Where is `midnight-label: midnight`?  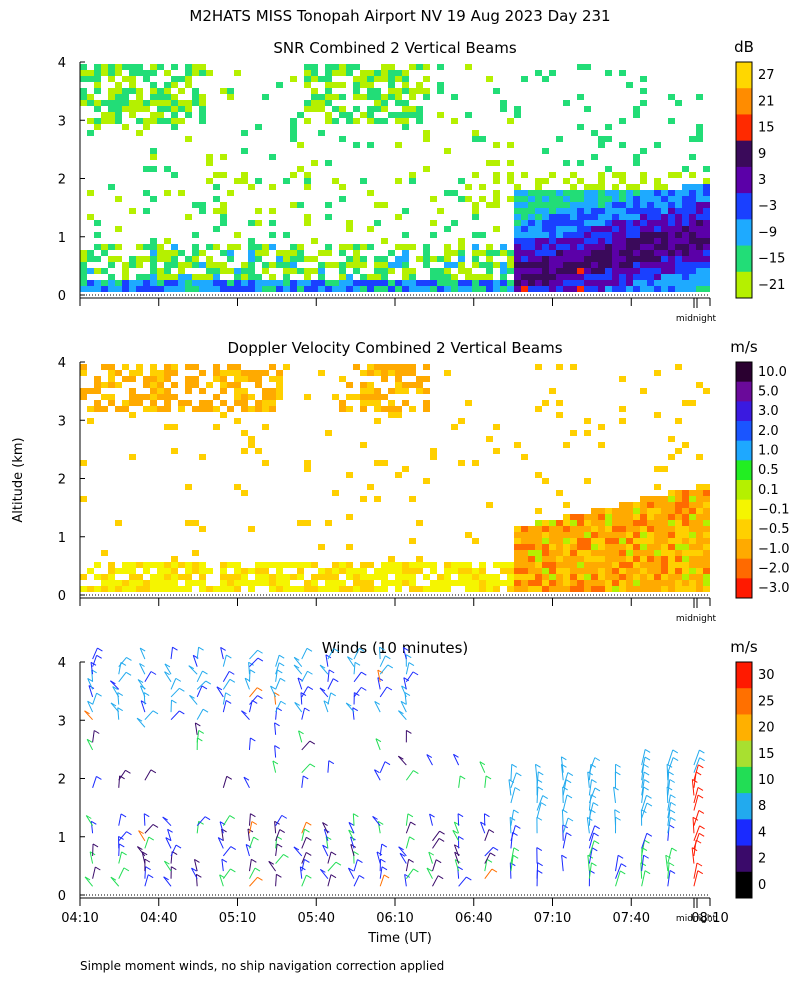 midnight-label: midnight is located at coordinates (696, 319).